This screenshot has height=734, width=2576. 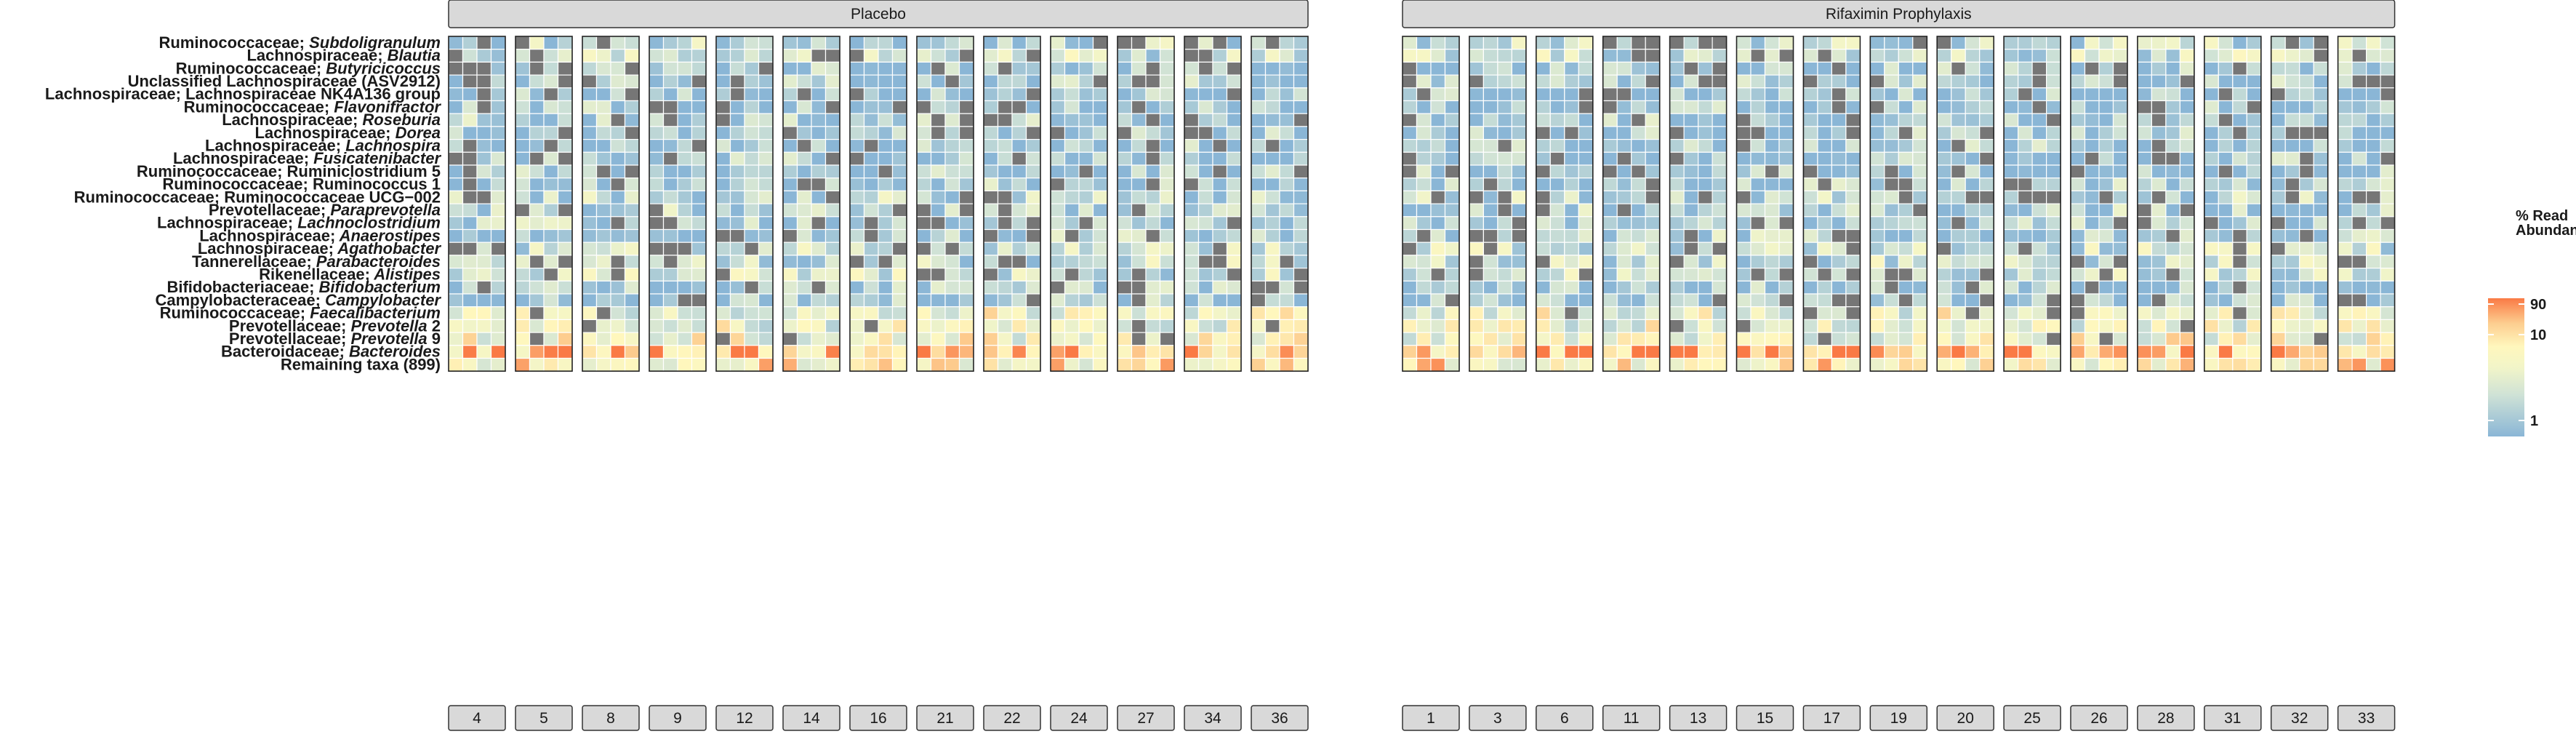 I want to click on patient-panel-border, so click(x=811, y=204).